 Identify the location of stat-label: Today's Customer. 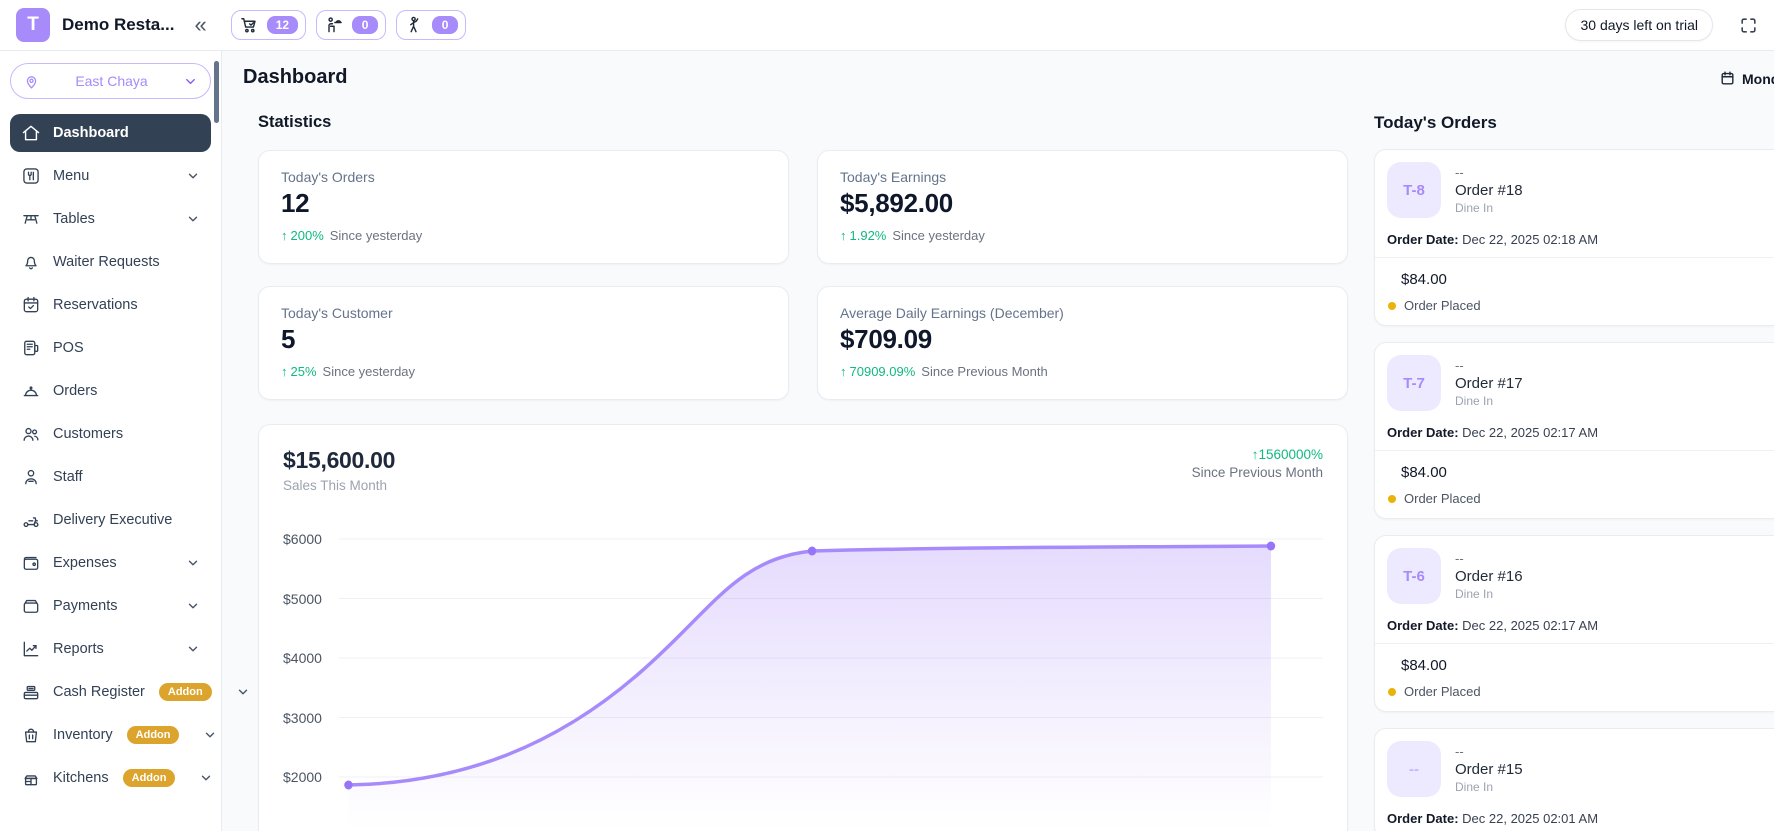
(337, 313).